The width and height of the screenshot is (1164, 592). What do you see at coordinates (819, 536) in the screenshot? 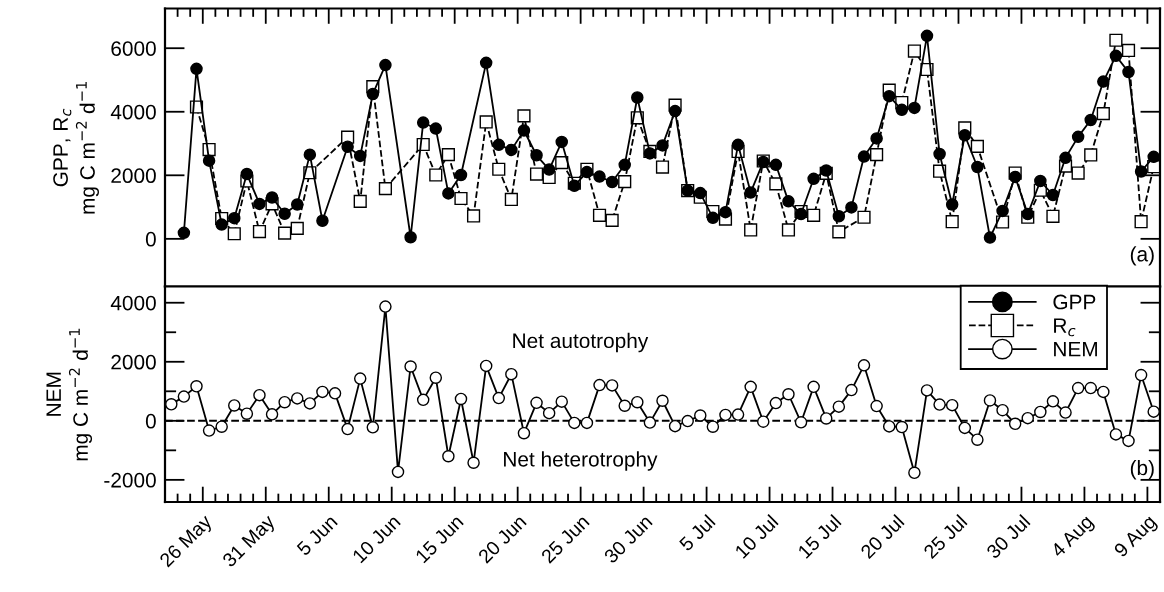
I see `x-tick-label: 15 Jul` at bounding box center [819, 536].